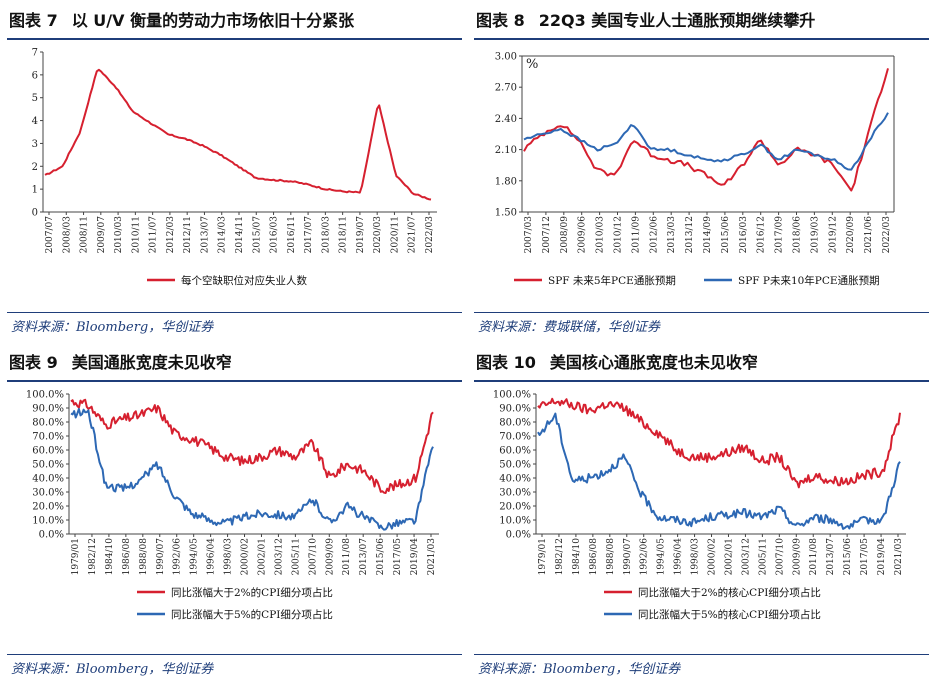  Describe the element at coordinates (565, 235) in the screenshot. I see `x-tick-label: 2008/09` at that location.